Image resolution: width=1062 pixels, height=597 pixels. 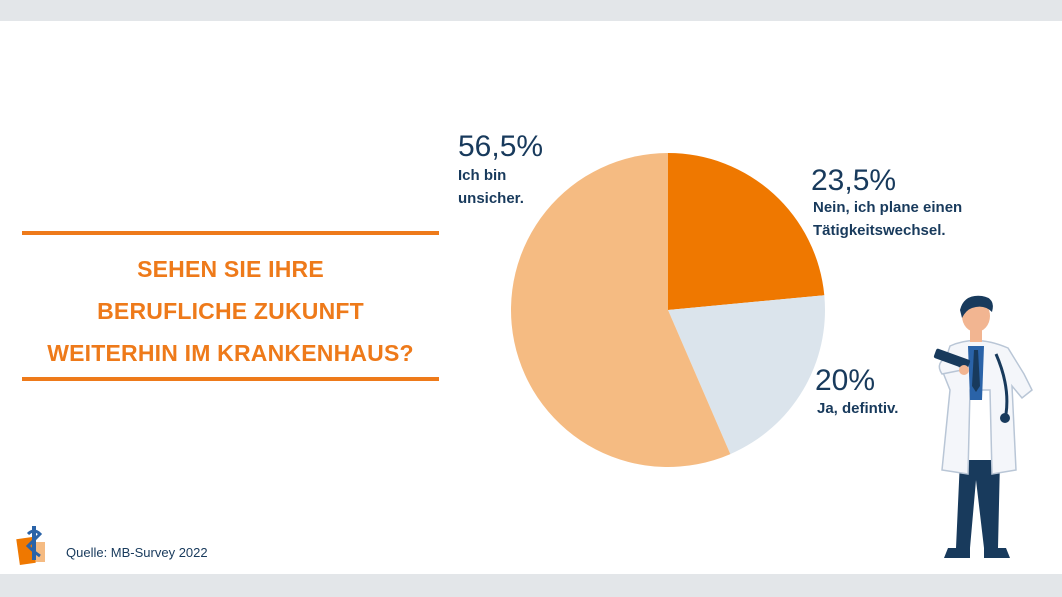 What do you see at coordinates (230, 379) in the screenshot?
I see `bottom-rule` at bounding box center [230, 379].